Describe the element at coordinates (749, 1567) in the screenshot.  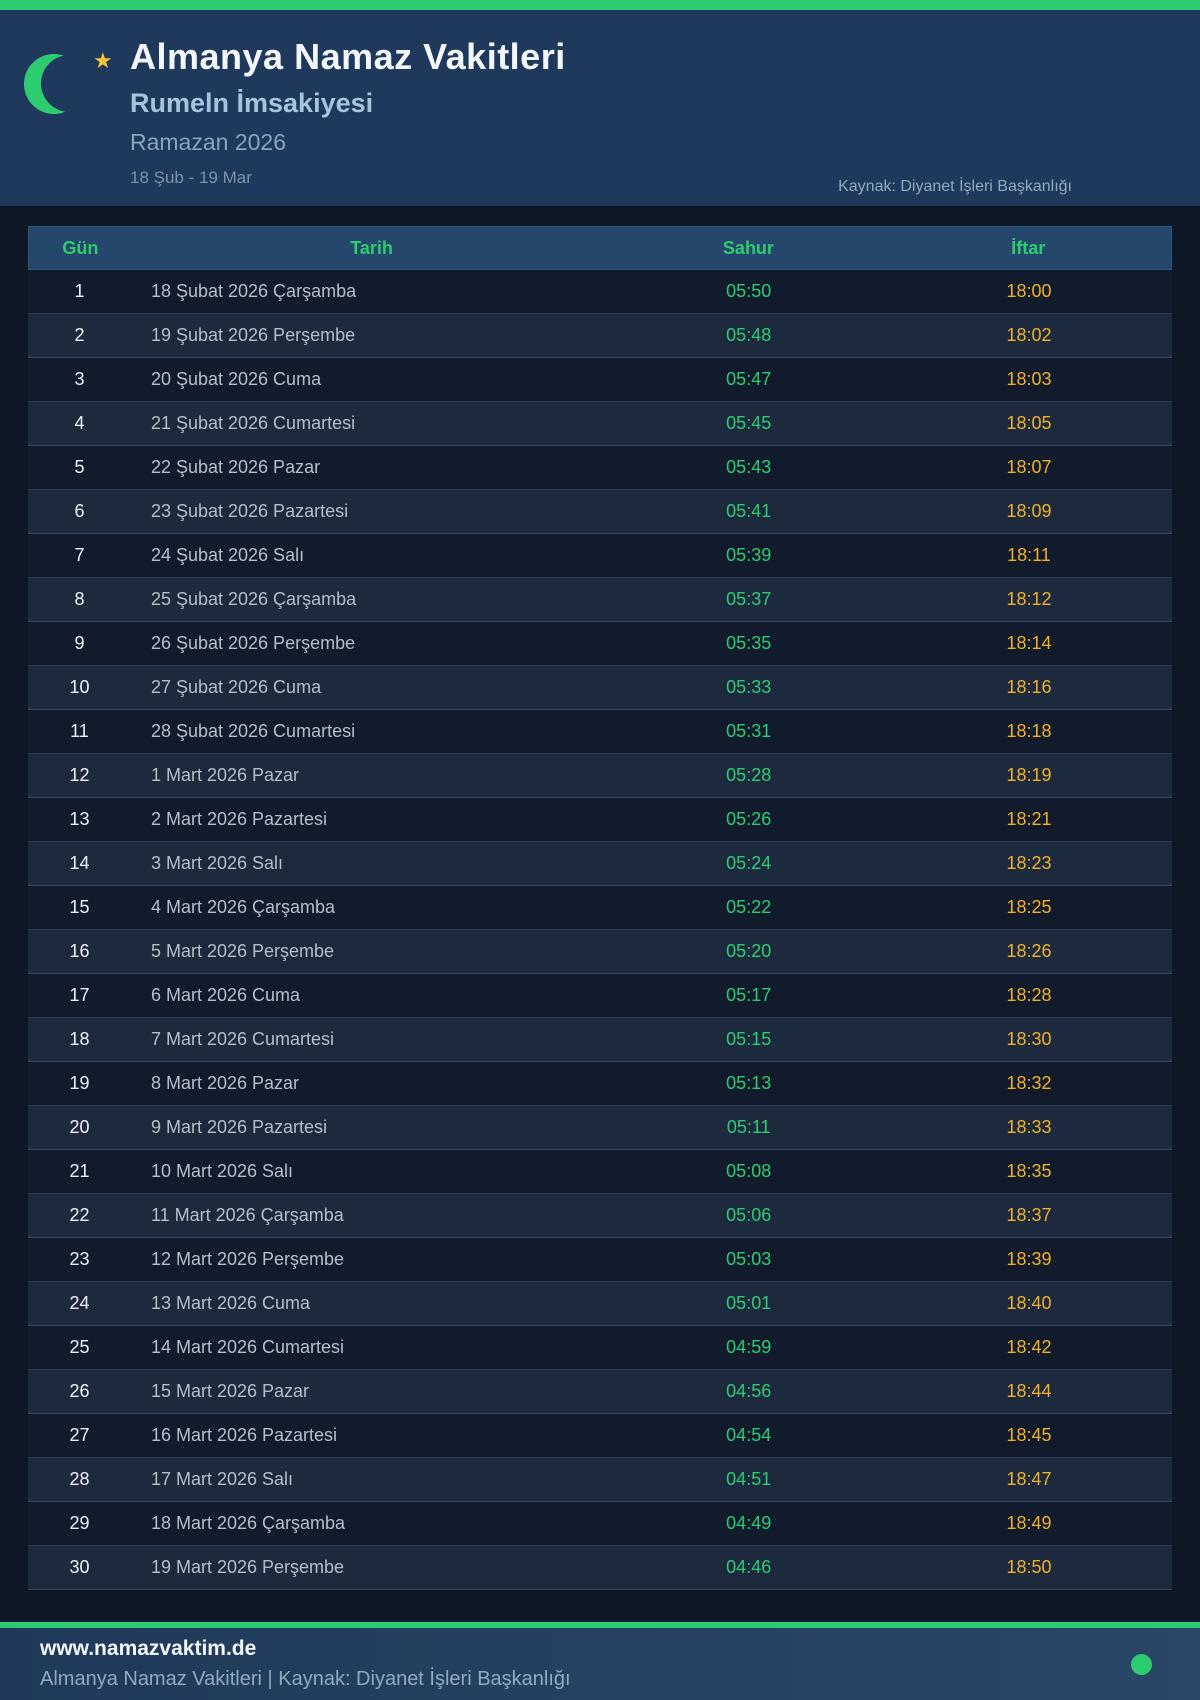
I see `sahur-time-cell: 04:46` at that location.